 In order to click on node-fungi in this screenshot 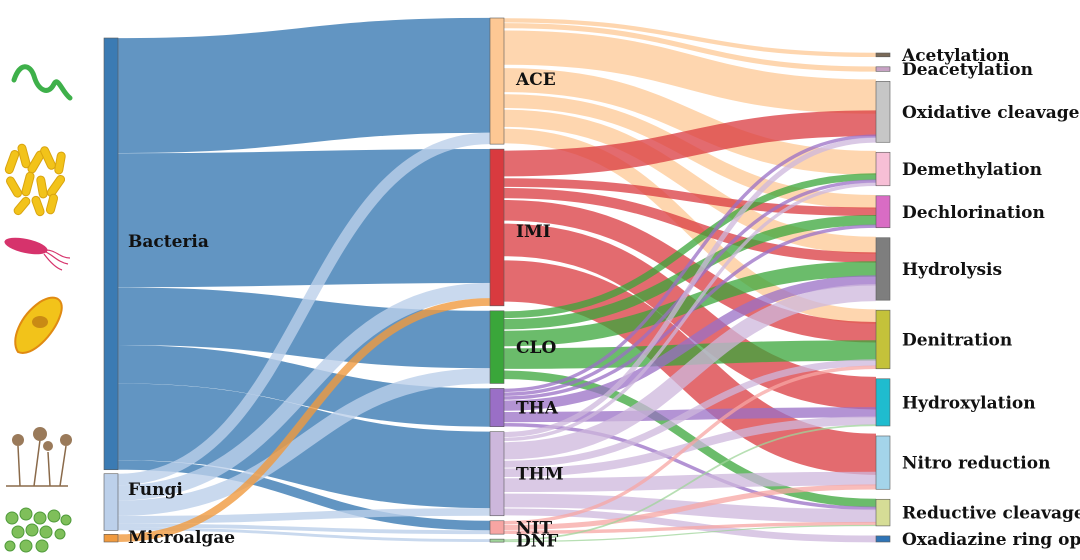, I will do `click(111, 502)`.